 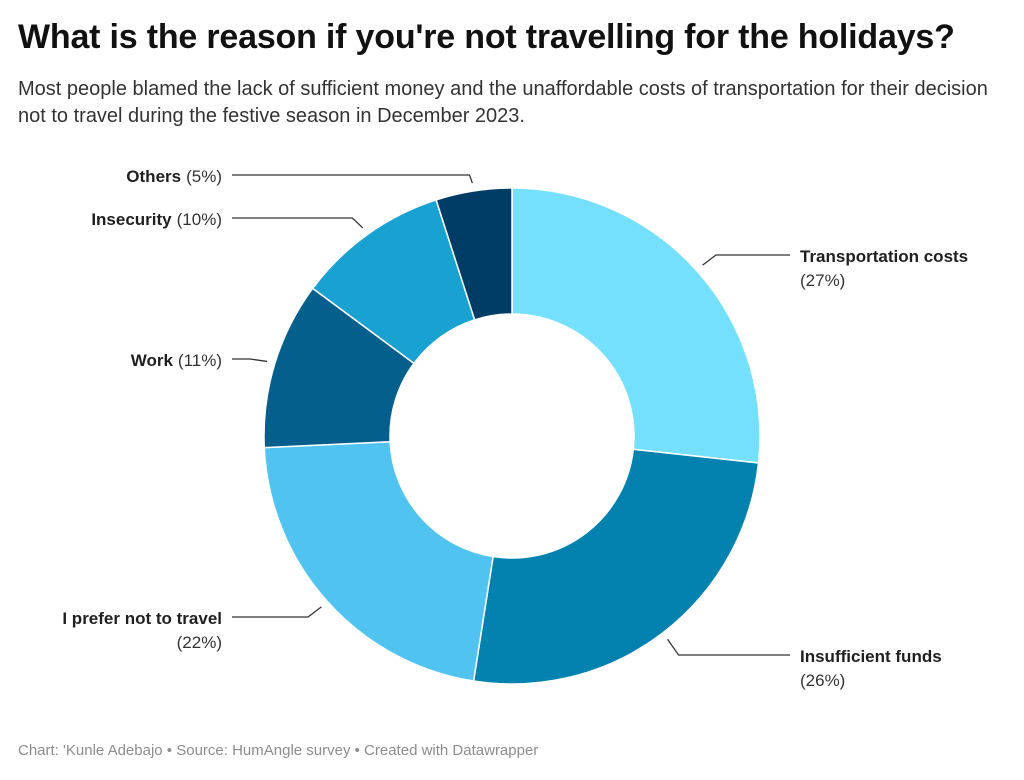 What do you see at coordinates (728, 647) in the screenshot?
I see `leader-line-insufficient-funds` at bounding box center [728, 647].